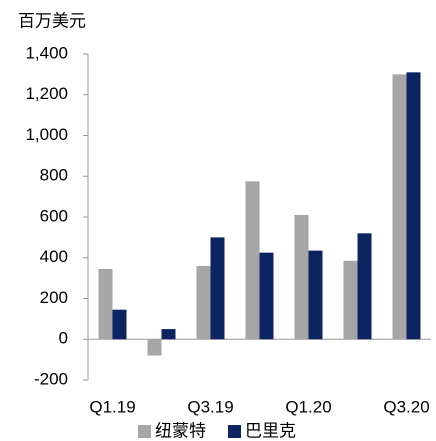 The height and width of the screenshot is (441, 436). I want to click on legend-label: 巴里克, so click(270, 430).